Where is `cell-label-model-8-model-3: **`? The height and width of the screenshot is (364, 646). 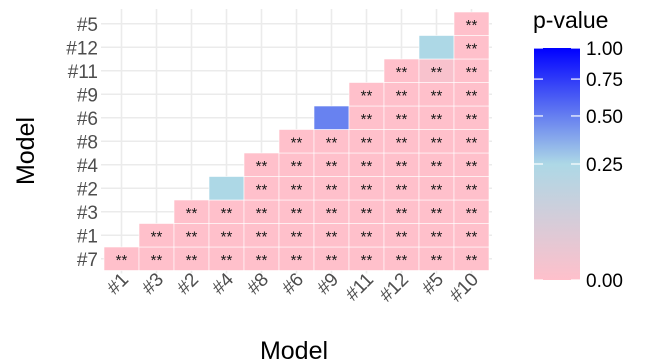
cell-label-model-8-model-3: ** is located at coordinates (262, 213).